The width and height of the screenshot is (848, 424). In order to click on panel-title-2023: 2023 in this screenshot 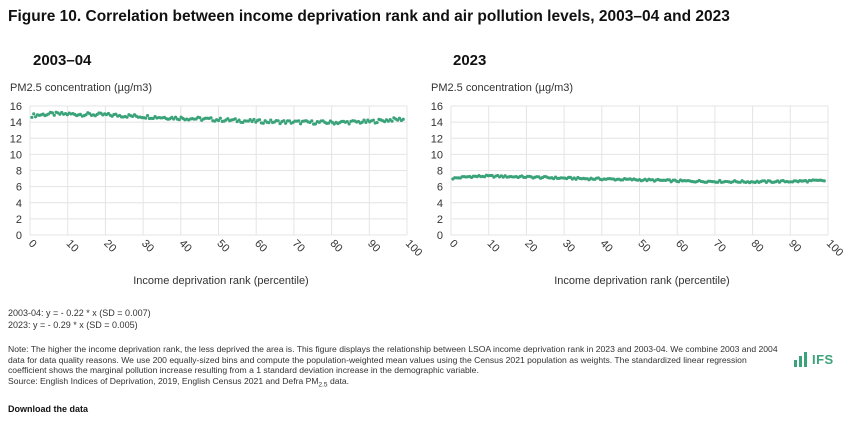, I will do `click(470, 60)`.